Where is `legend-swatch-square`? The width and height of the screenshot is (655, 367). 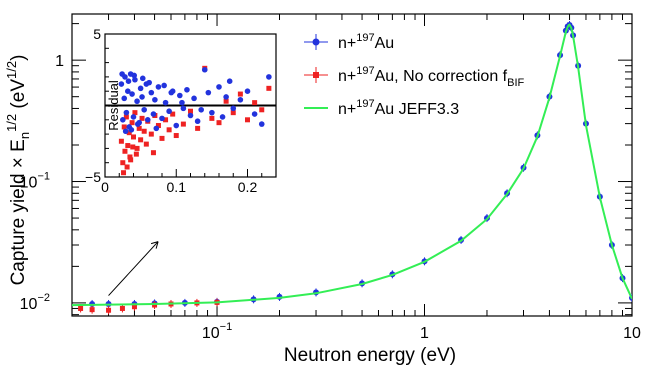 legend-swatch-square is located at coordinates (316, 75).